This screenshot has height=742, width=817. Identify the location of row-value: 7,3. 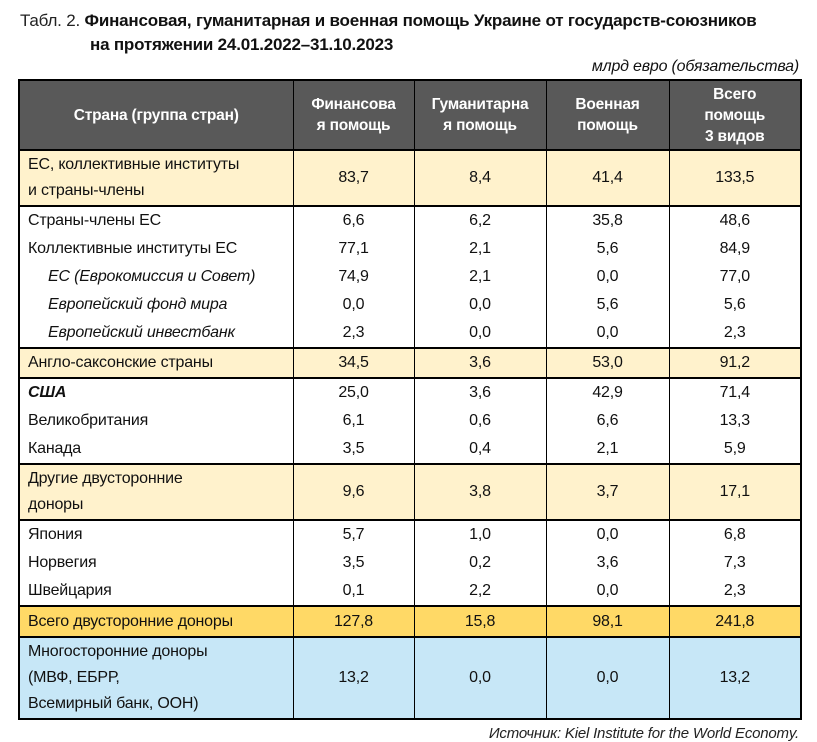
(735, 563).